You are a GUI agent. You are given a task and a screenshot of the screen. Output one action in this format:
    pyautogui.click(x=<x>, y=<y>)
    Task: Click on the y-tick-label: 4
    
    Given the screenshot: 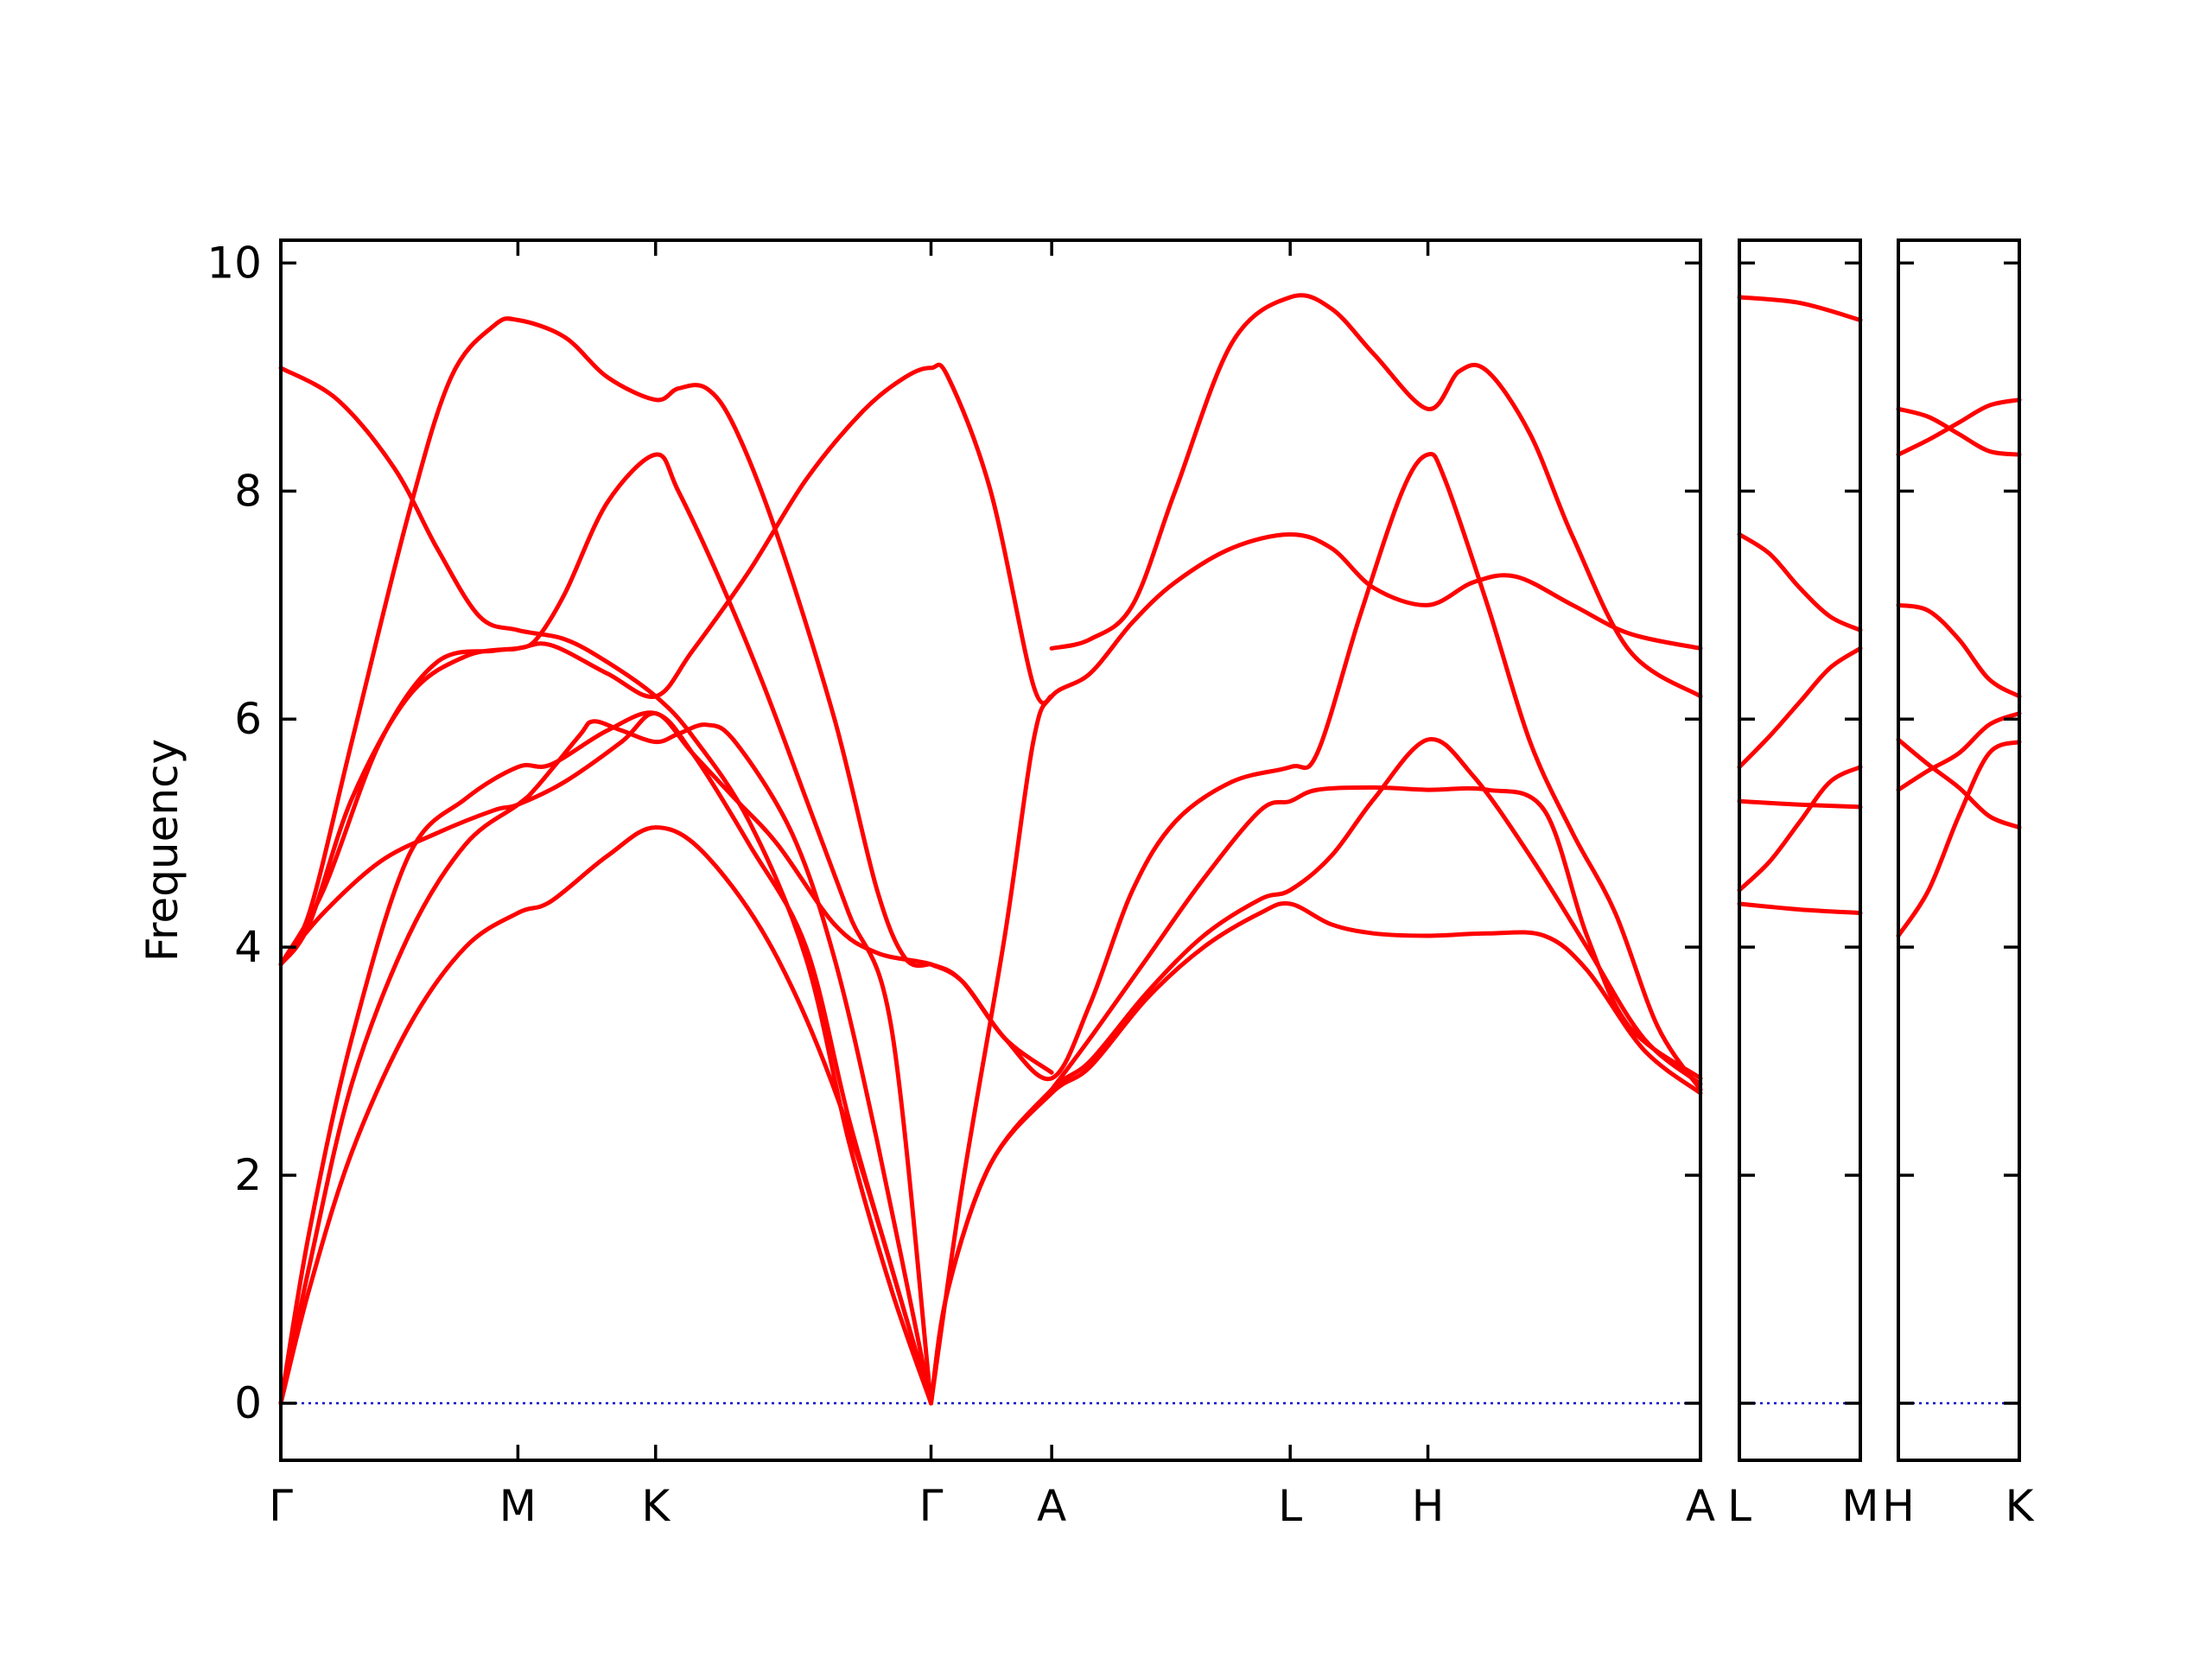 What is the action you would take?
    pyautogui.click(x=248, y=947)
    